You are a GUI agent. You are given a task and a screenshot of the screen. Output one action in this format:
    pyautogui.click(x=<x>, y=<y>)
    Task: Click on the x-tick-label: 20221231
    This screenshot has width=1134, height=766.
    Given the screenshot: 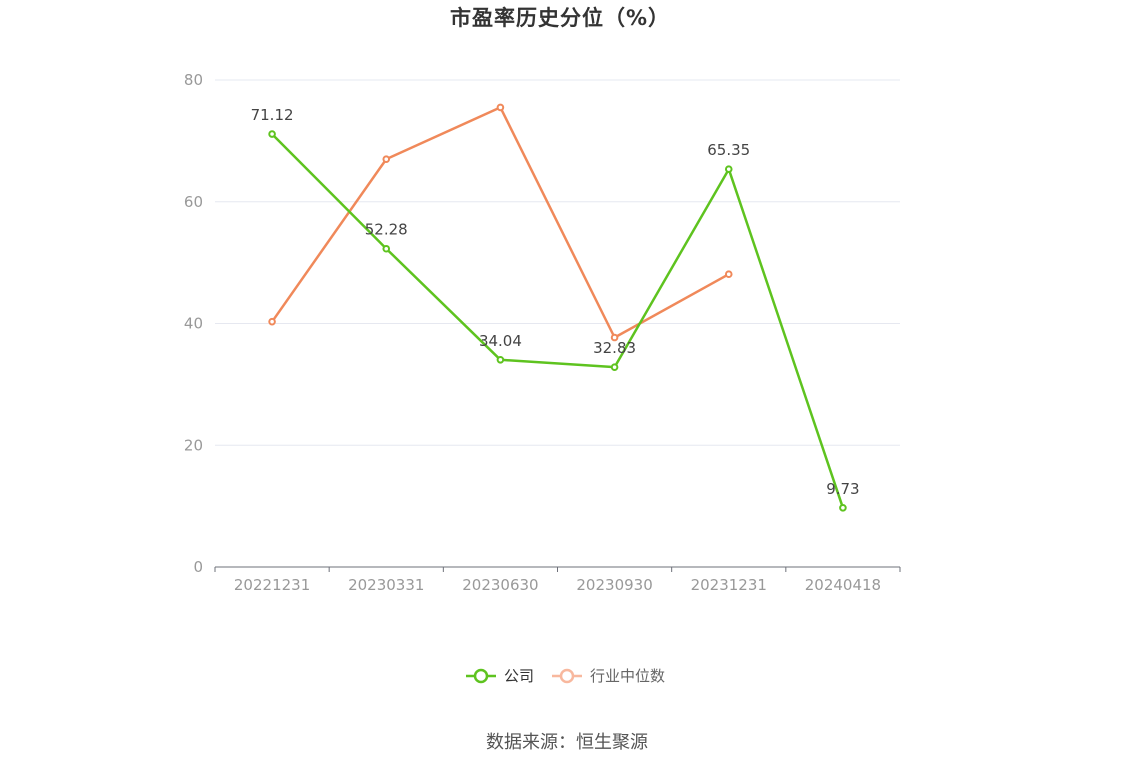 What is the action you would take?
    pyautogui.click(x=272, y=585)
    